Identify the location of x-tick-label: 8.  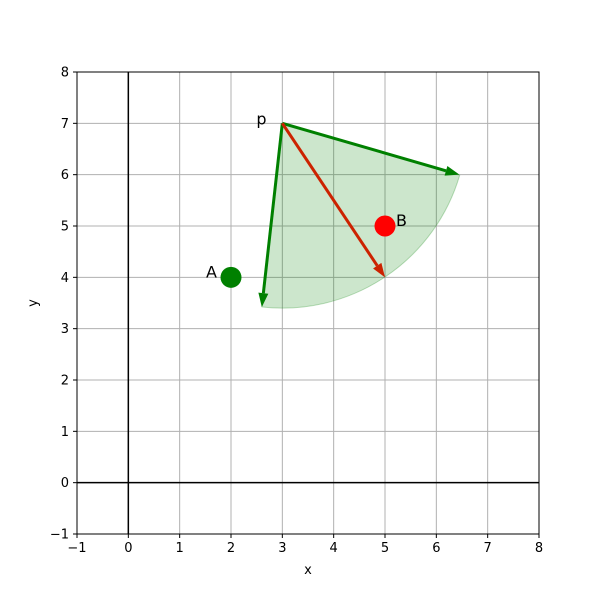
(539, 548).